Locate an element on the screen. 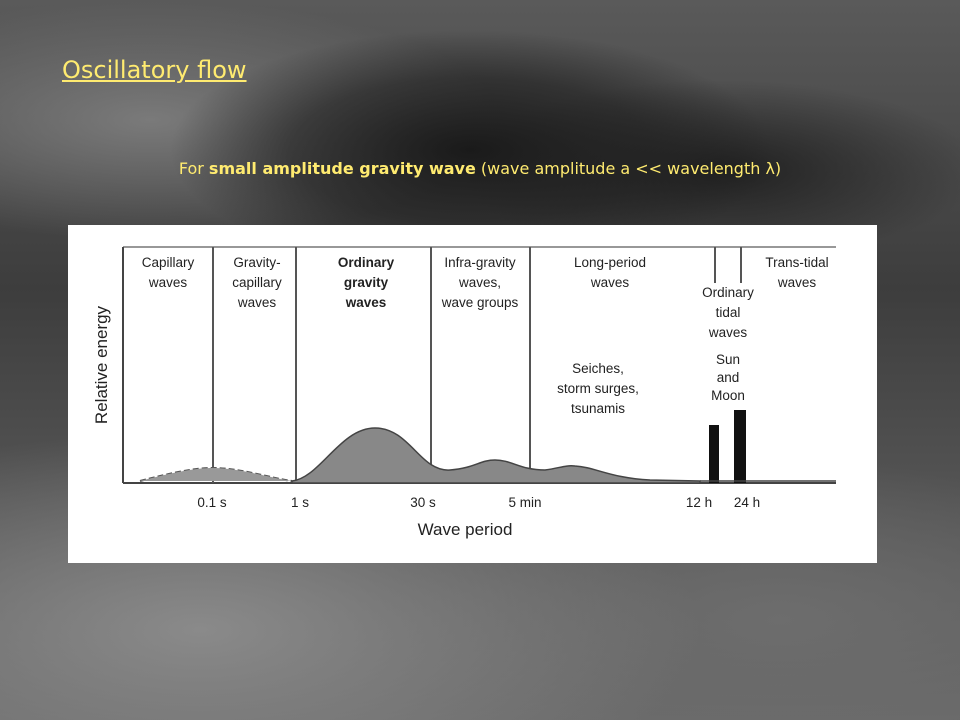  label-background is located at coordinates (729, 313).